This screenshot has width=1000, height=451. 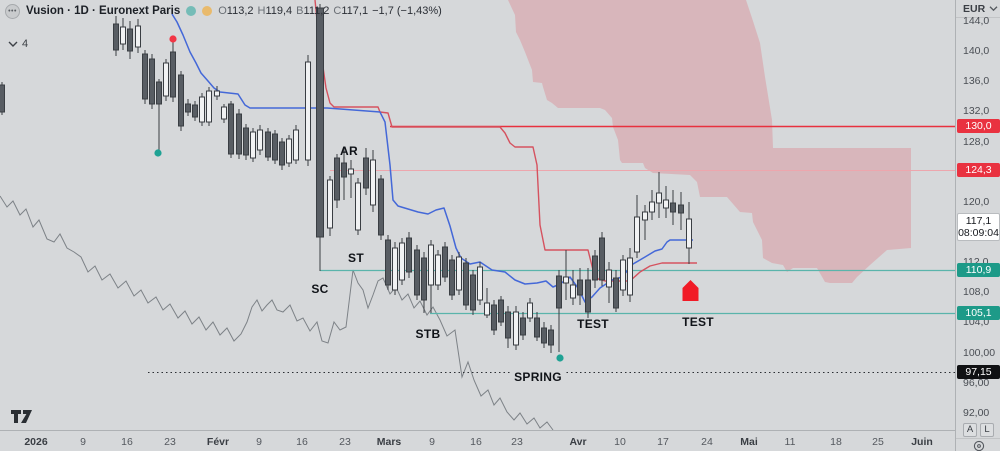 What do you see at coordinates (978, 126) in the screenshot?
I see `price-level-badge: 130,0` at bounding box center [978, 126].